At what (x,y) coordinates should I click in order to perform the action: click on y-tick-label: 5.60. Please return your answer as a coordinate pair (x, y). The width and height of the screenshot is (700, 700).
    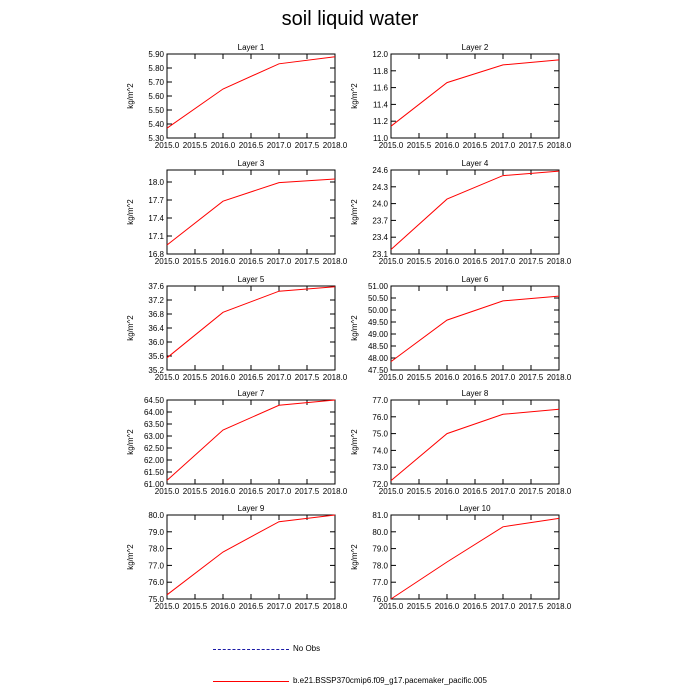
    Looking at the image, I should click on (156, 96).